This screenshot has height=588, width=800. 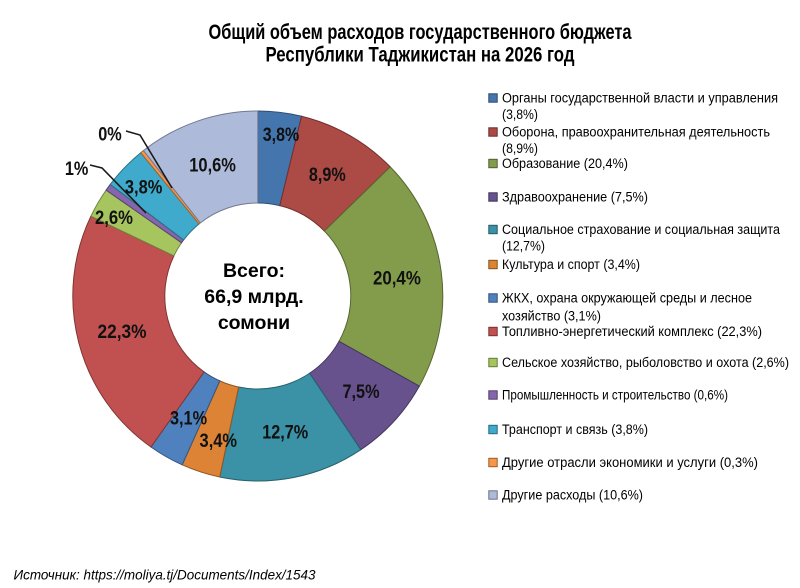 What do you see at coordinates (632, 331) in the screenshot?
I see `svg-text:Топливно-энергетический компле: Топливно-энергетический комплекс (22,3%)` at bounding box center [632, 331].